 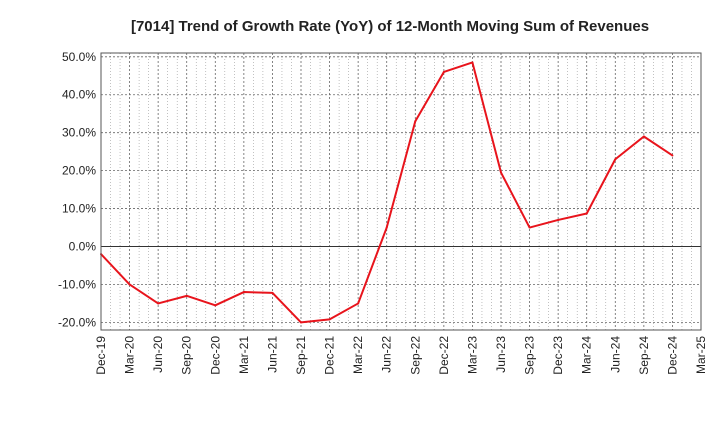 I want to click on y-tick-label: 20.0%, so click(x=79, y=171).